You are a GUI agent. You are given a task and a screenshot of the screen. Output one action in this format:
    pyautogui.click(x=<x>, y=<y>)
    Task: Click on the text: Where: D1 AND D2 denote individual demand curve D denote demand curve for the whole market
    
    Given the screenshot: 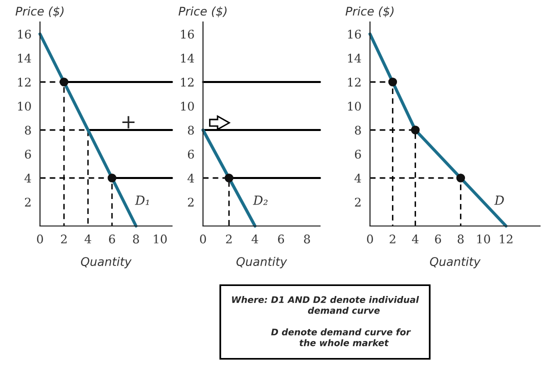 What is the action you would take?
    pyautogui.click(x=325, y=321)
    